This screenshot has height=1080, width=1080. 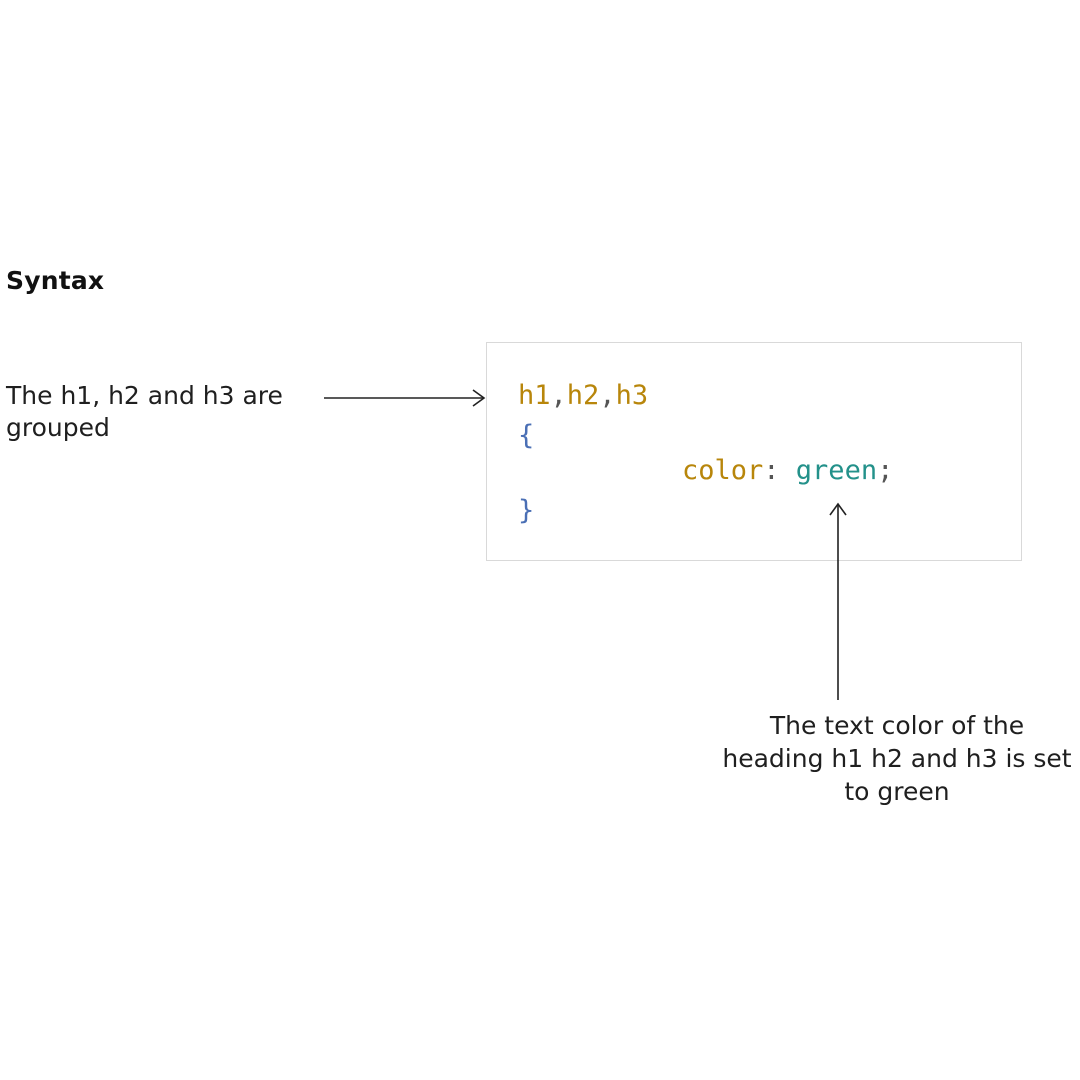 I want to click on grouping-annotation: The h1, h2 and h3 are grouped, so click(x=144, y=411).